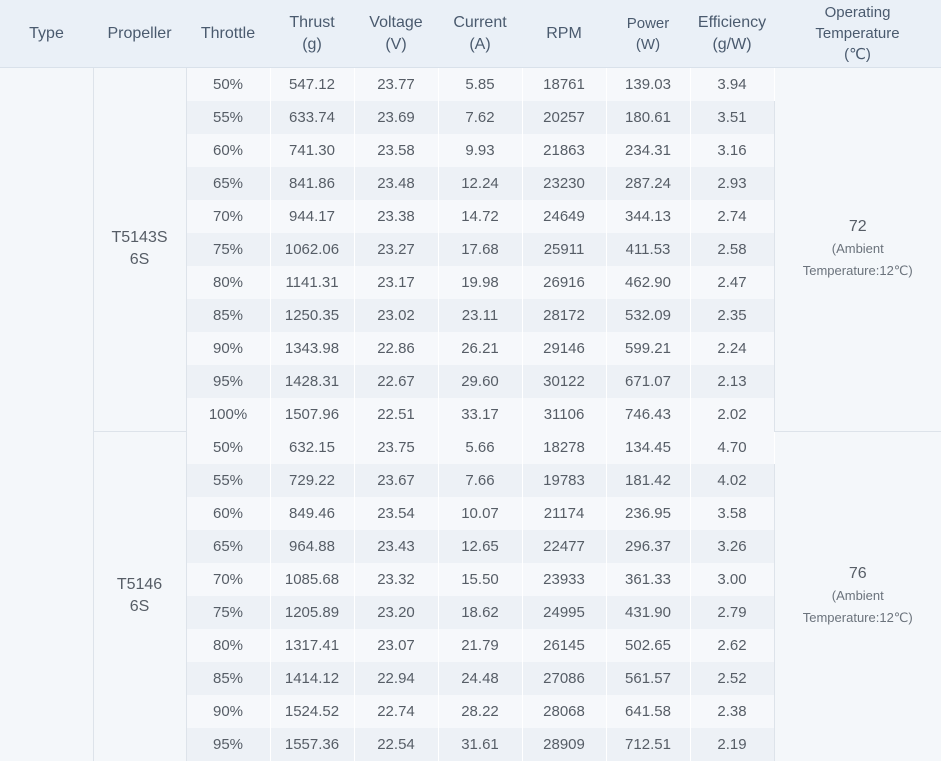  What do you see at coordinates (564, 513) in the screenshot?
I see `rpm-cell: 21174` at bounding box center [564, 513].